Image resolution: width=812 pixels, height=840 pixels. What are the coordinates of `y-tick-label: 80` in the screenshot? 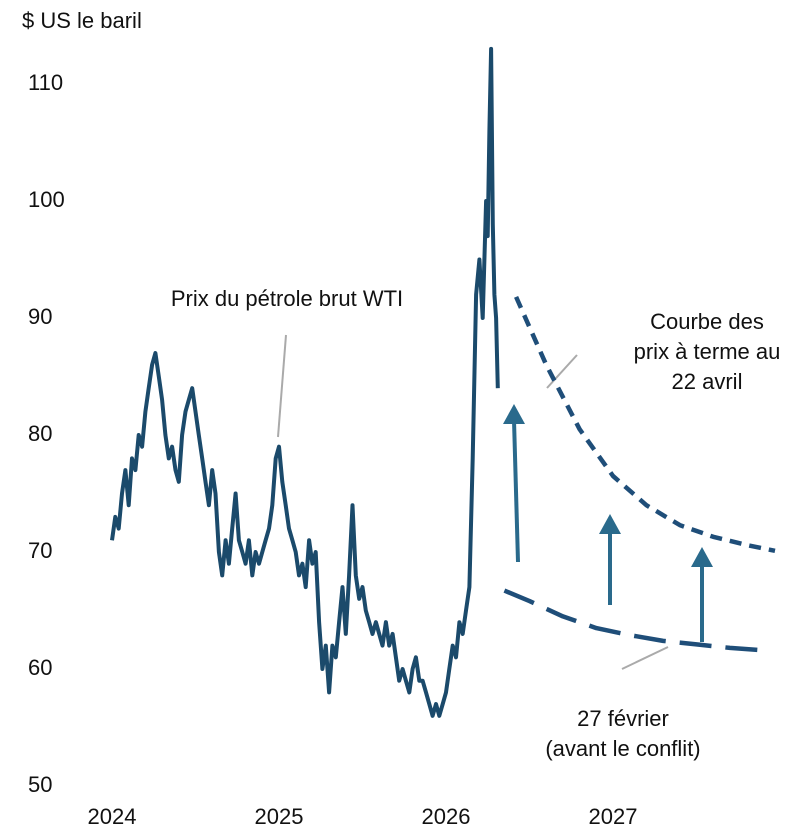 It's located at (40, 433).